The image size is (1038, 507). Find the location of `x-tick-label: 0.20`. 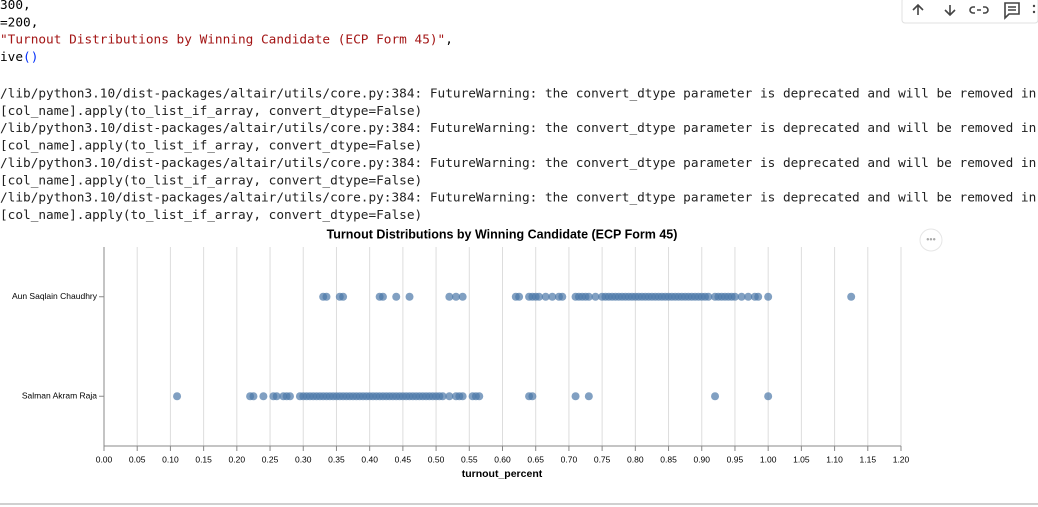

x-tick-label: 0.20 is located at coordinates (237, 459).